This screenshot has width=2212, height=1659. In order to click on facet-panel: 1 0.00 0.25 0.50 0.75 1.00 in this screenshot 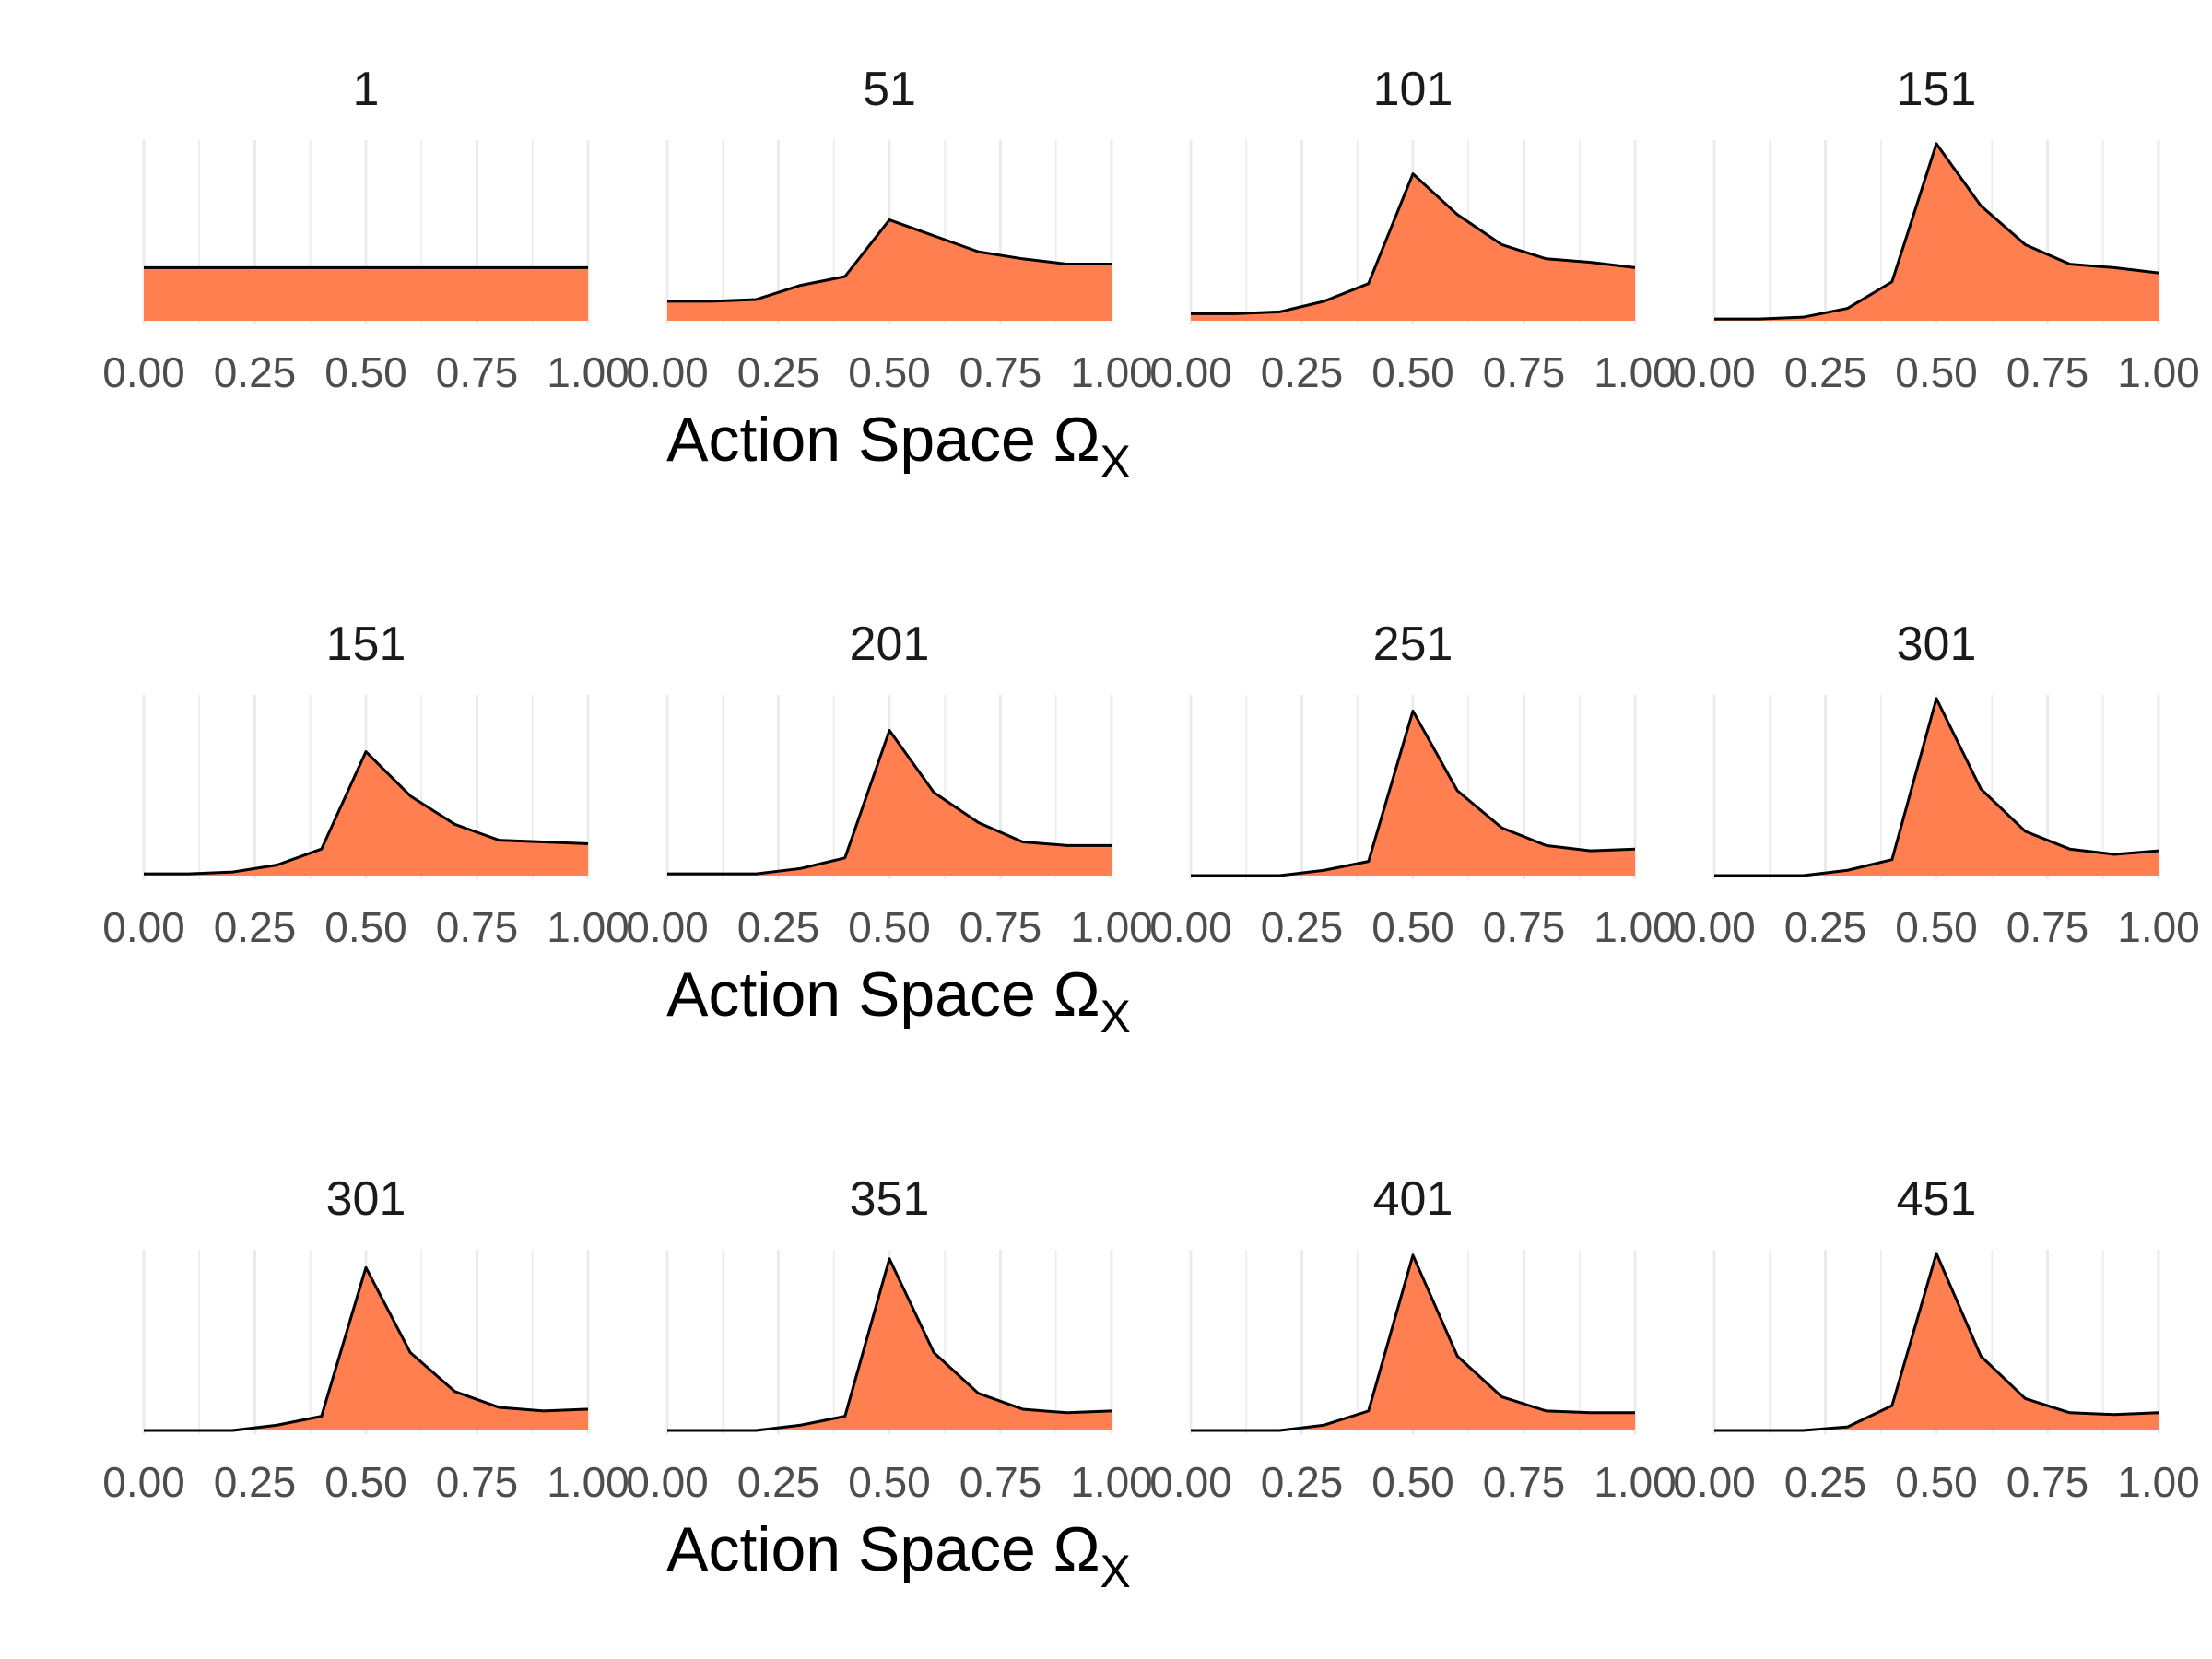, I will do `click(365, 229)`.